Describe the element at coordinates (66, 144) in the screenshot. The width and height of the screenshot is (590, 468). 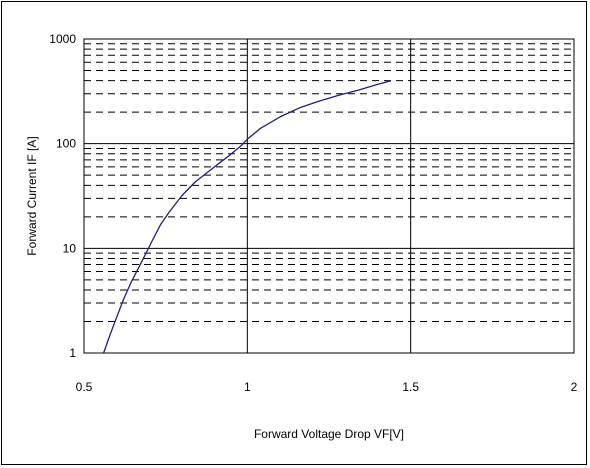
I see `y-tick-label: 100` at that location.